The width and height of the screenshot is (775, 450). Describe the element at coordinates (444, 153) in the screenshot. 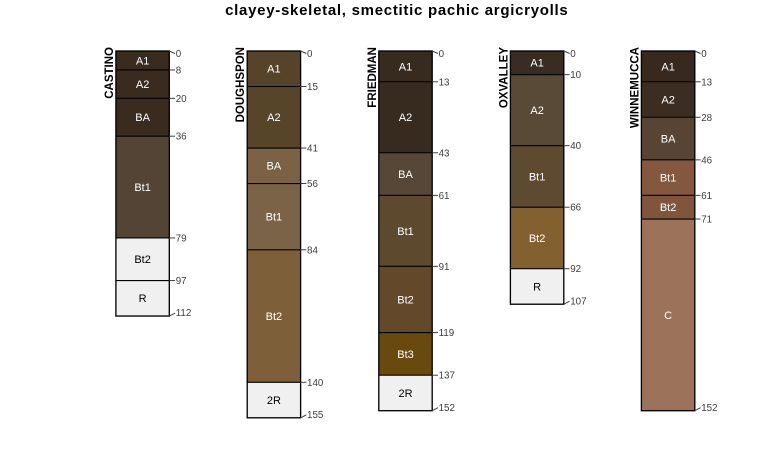

I see `svg-text: 43` at that location.